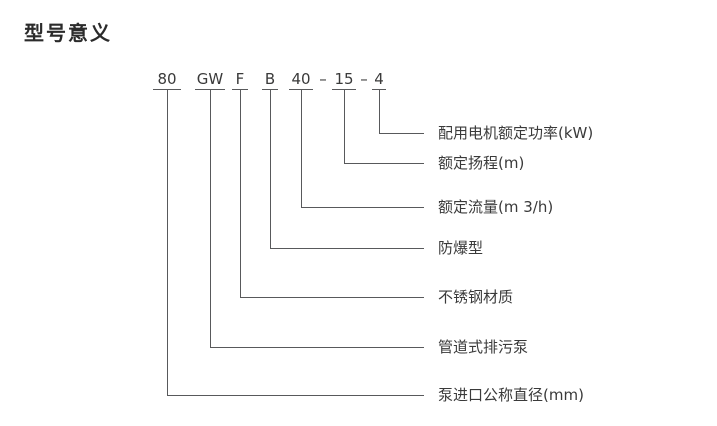  Describe the element at coordinates (516, 133) in the screenshot. I see `callout-label-power: 配用电机额定功率(kW)` at that location.